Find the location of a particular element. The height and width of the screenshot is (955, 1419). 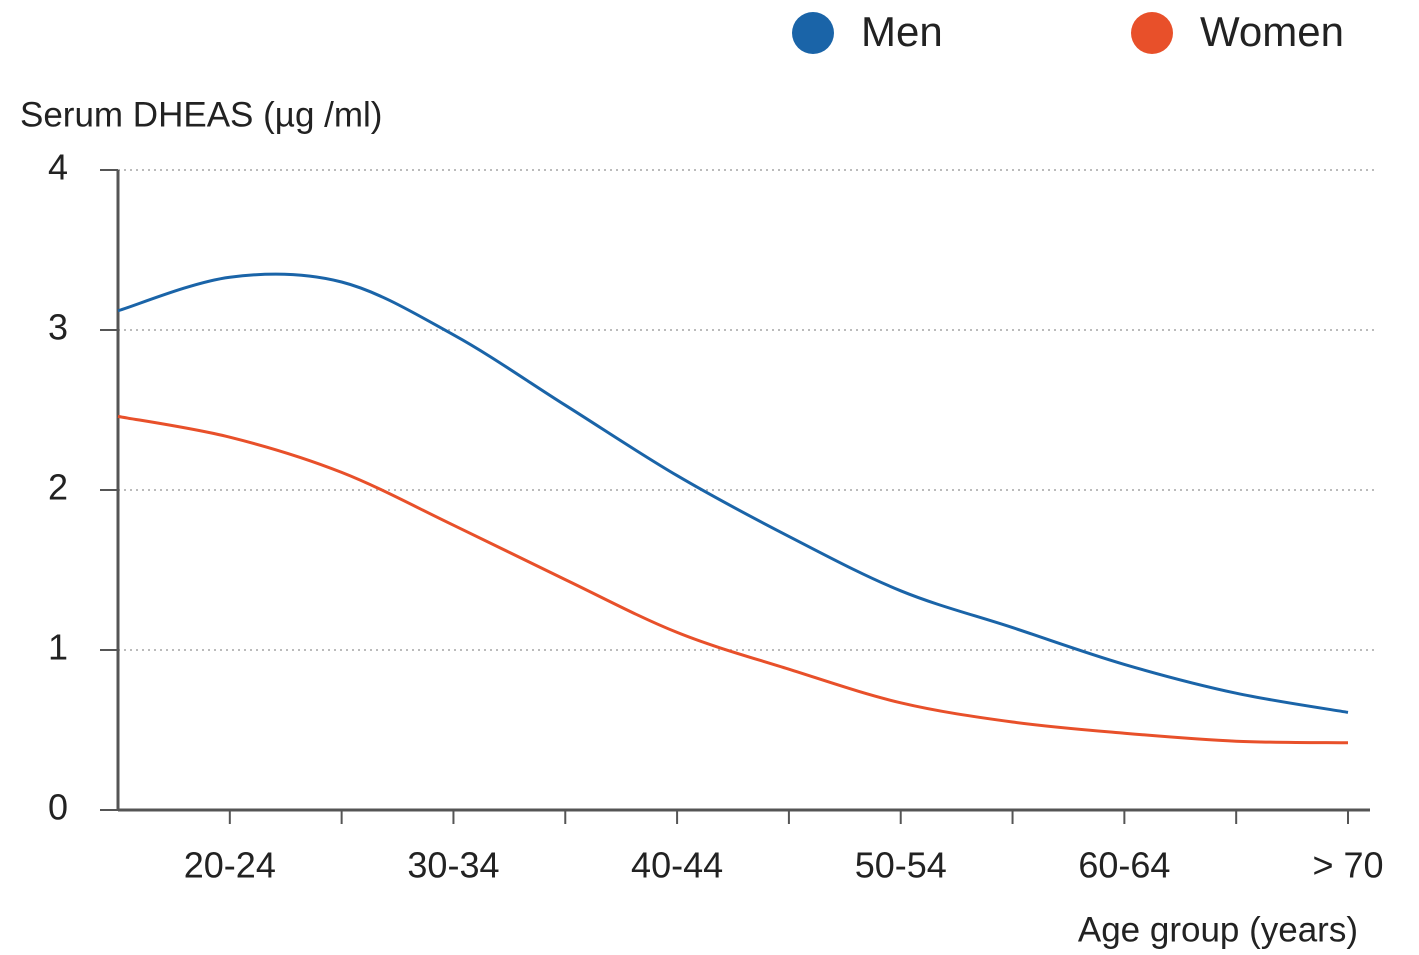

y-tick-label: 0 is located at coordinates (58, 807).